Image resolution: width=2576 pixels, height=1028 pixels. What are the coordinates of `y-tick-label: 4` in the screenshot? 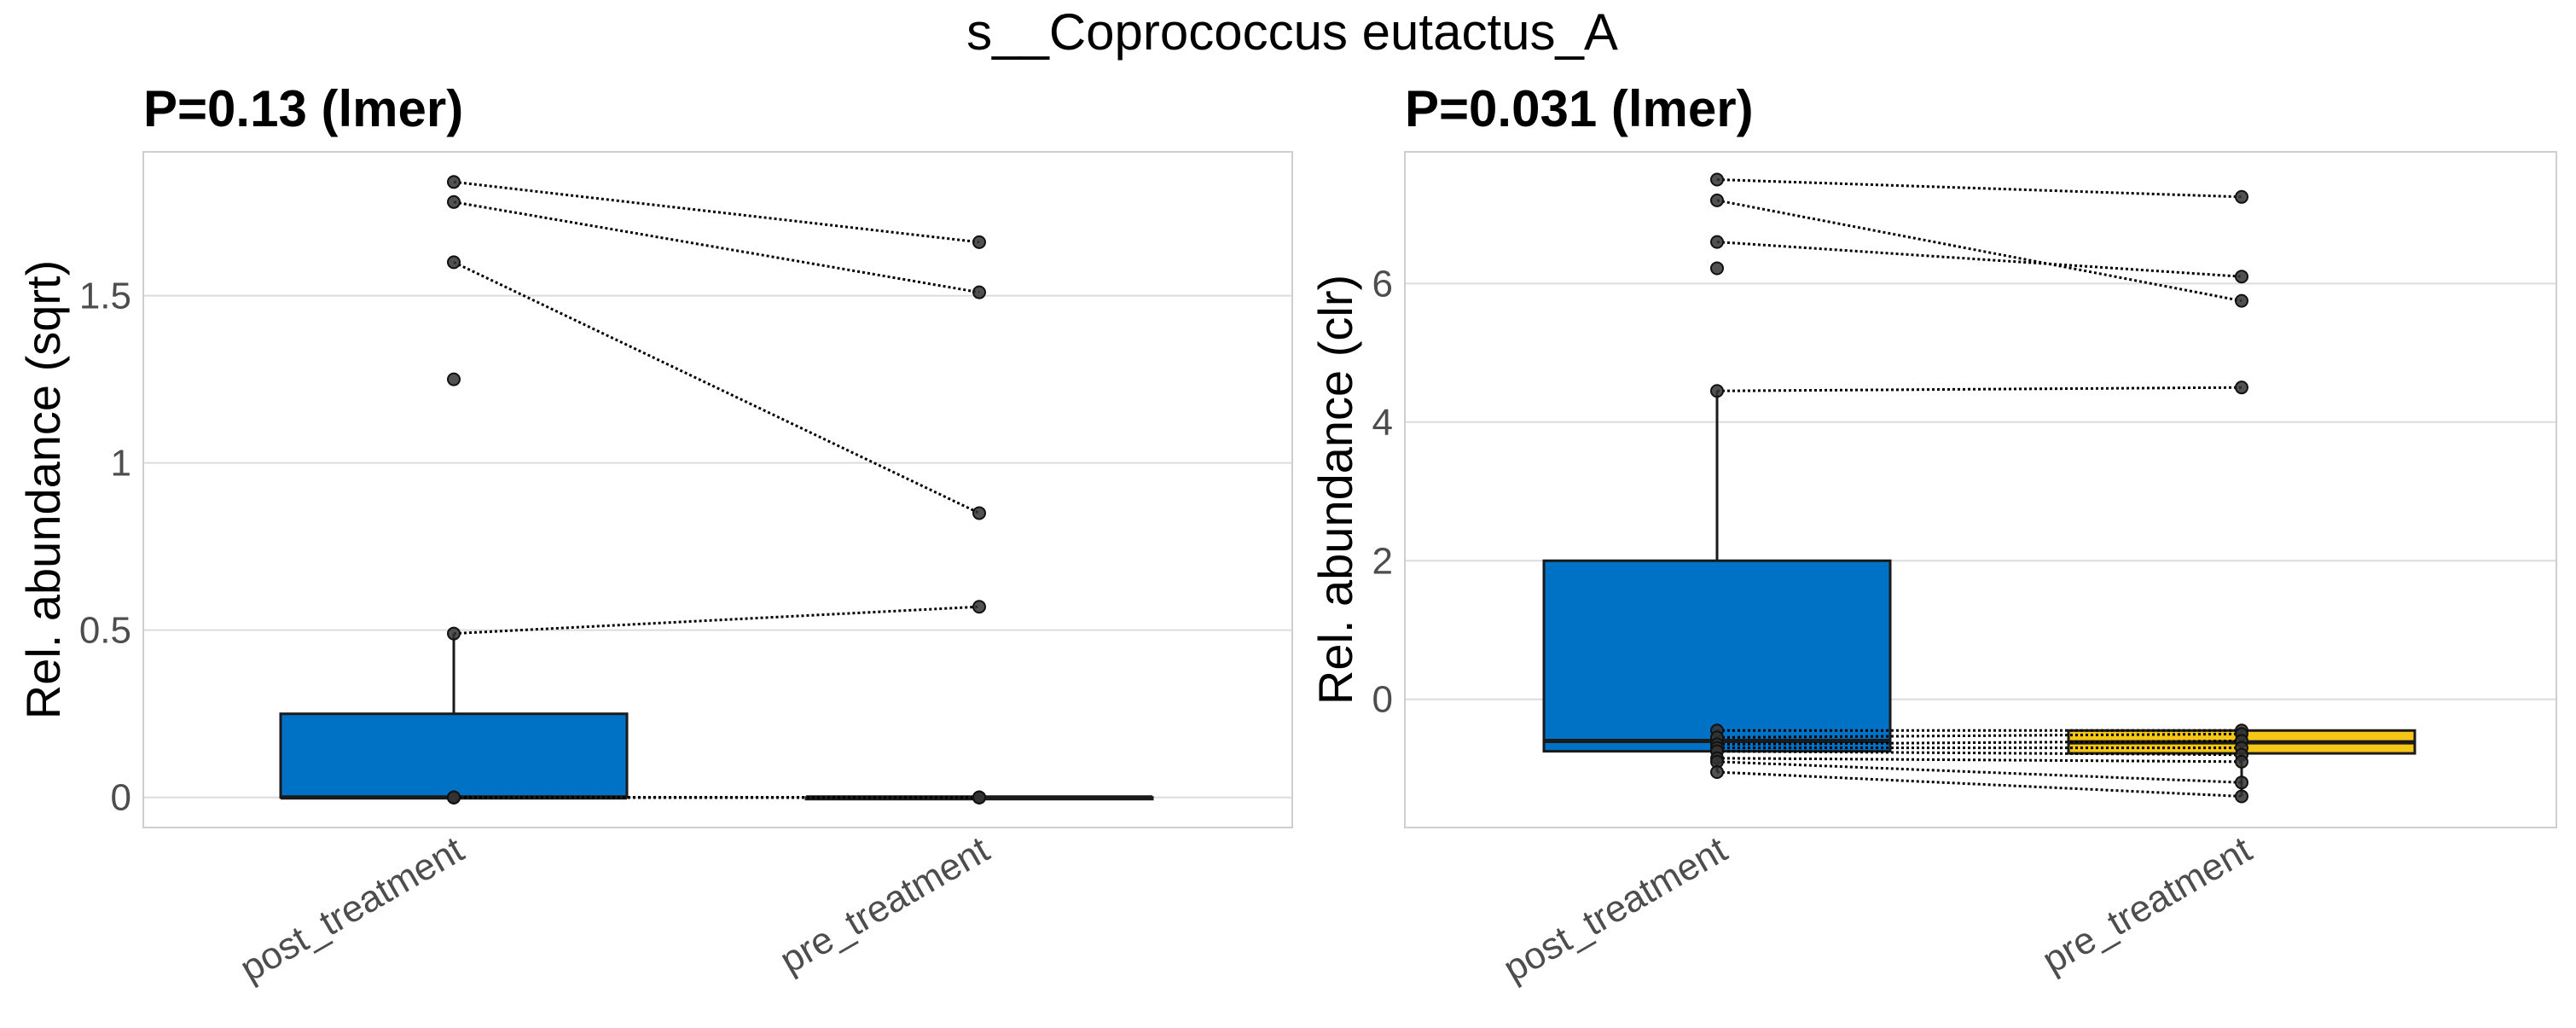 It's located at (1382, 423).